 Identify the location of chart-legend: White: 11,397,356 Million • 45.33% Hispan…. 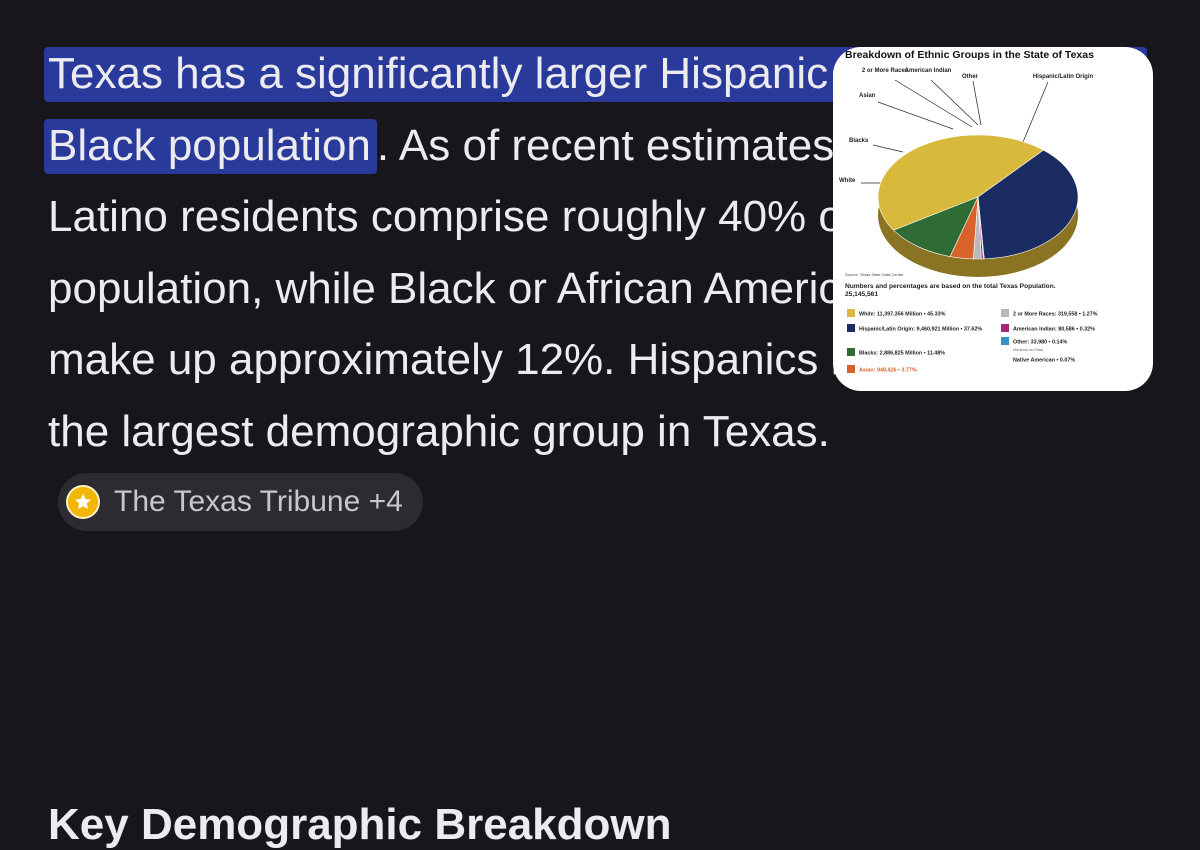
(972, 341).